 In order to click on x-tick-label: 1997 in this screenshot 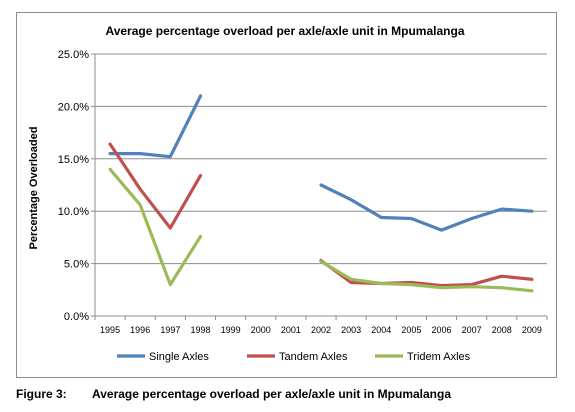, I will do `click(170, 330)`.